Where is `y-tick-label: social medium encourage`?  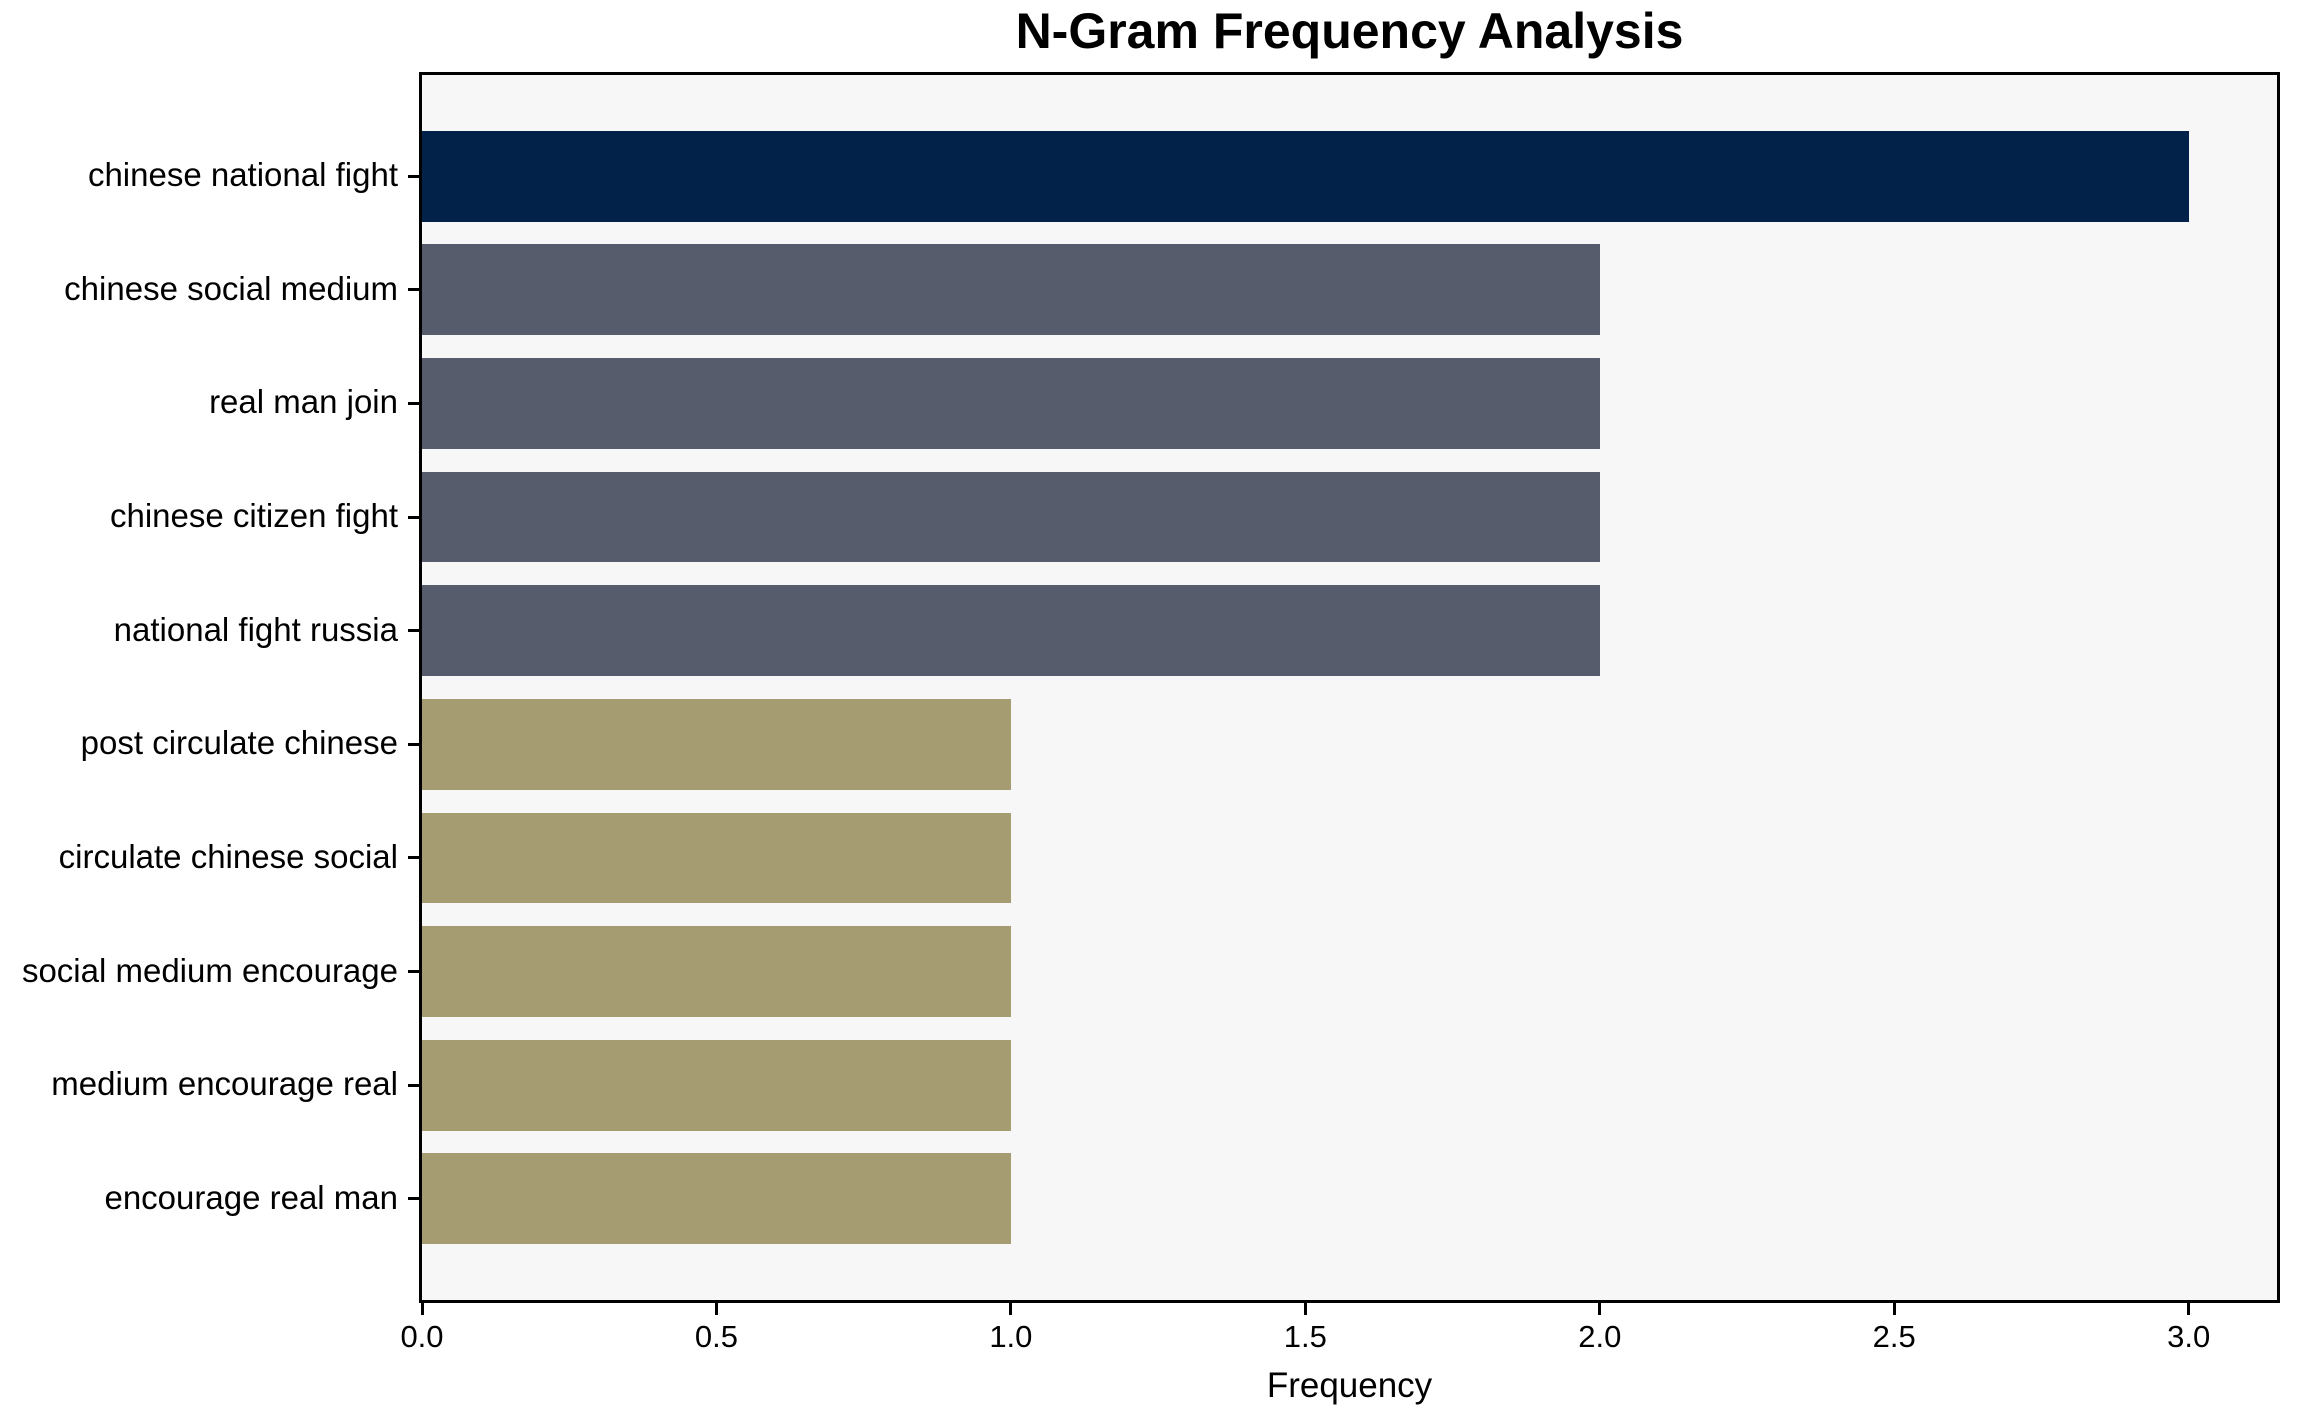 y-tick-label: social medium encourage is located at coordinates (209, 970).